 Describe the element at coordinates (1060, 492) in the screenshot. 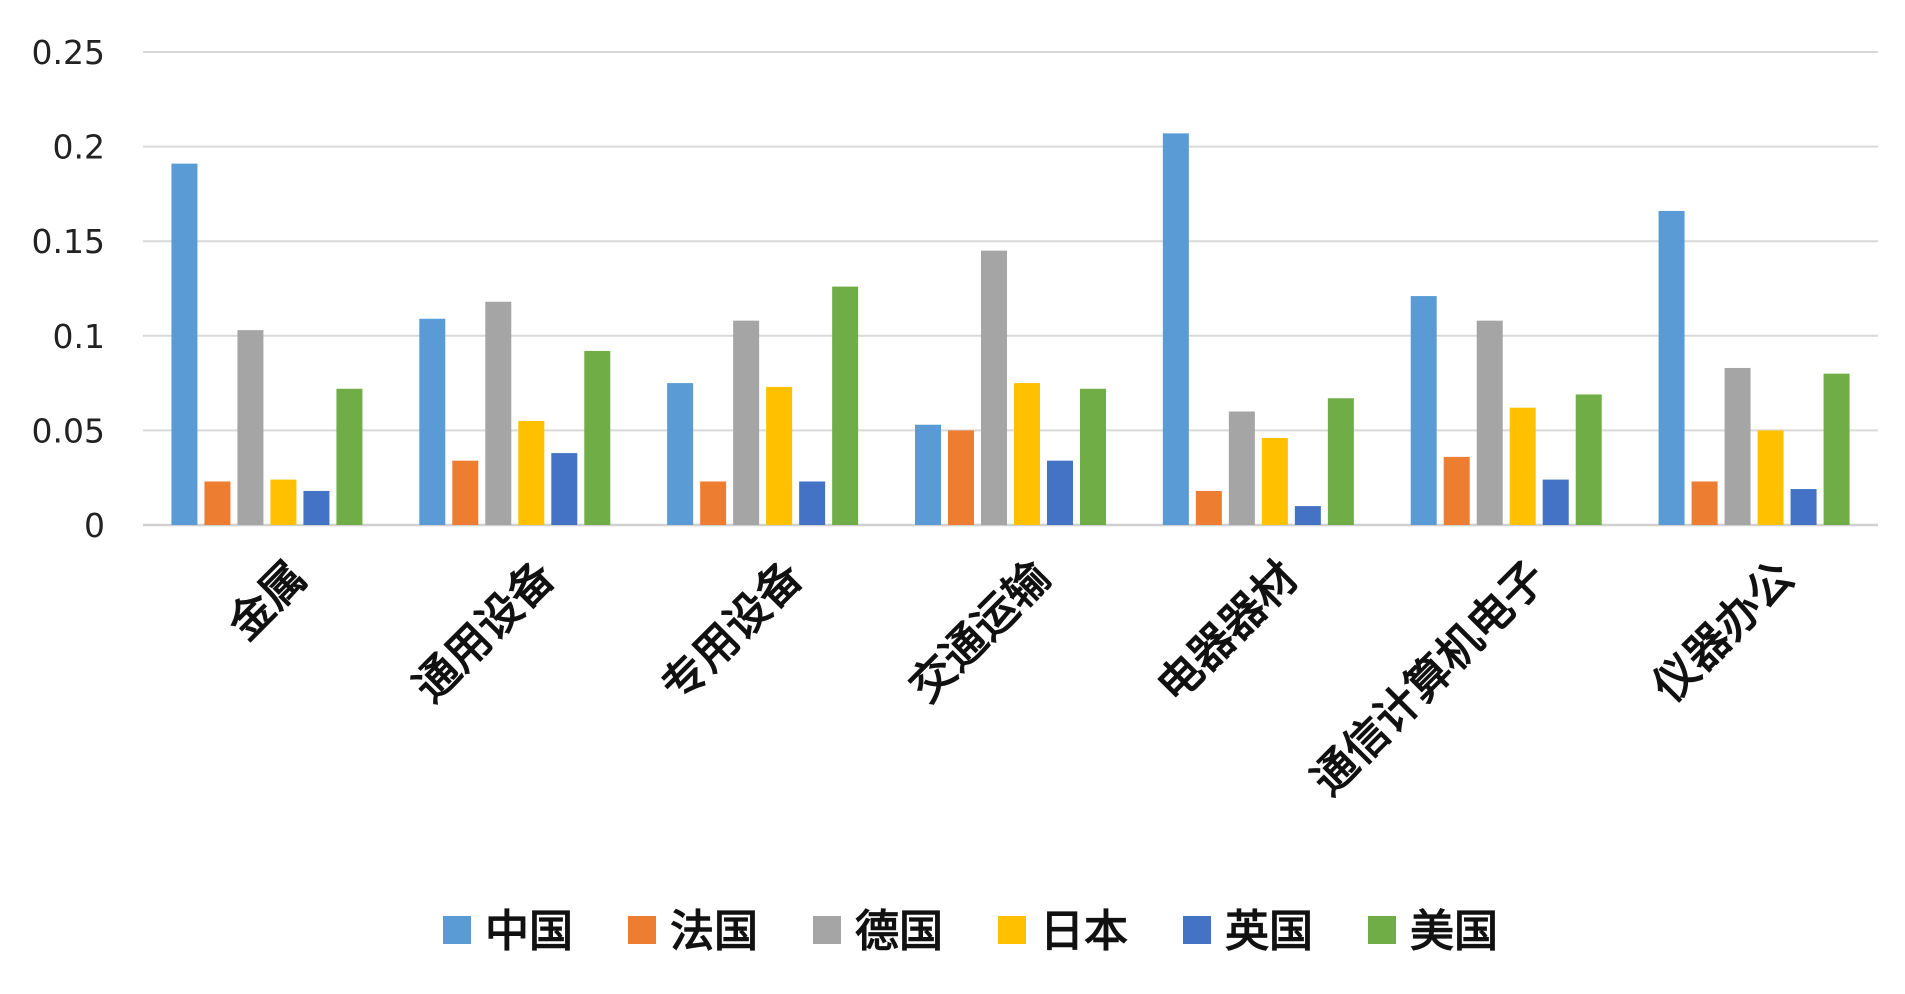

I see `bar-英国-交通运输` at that location.